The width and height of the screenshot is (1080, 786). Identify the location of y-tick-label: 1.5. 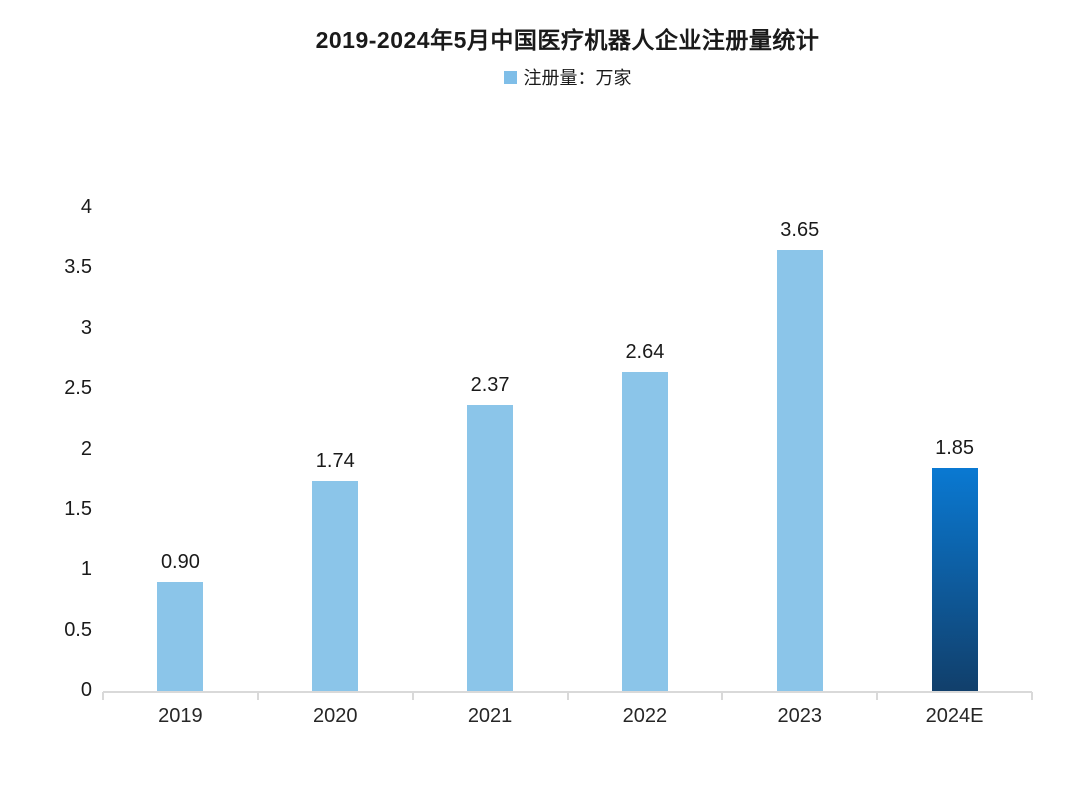
(78, 508).